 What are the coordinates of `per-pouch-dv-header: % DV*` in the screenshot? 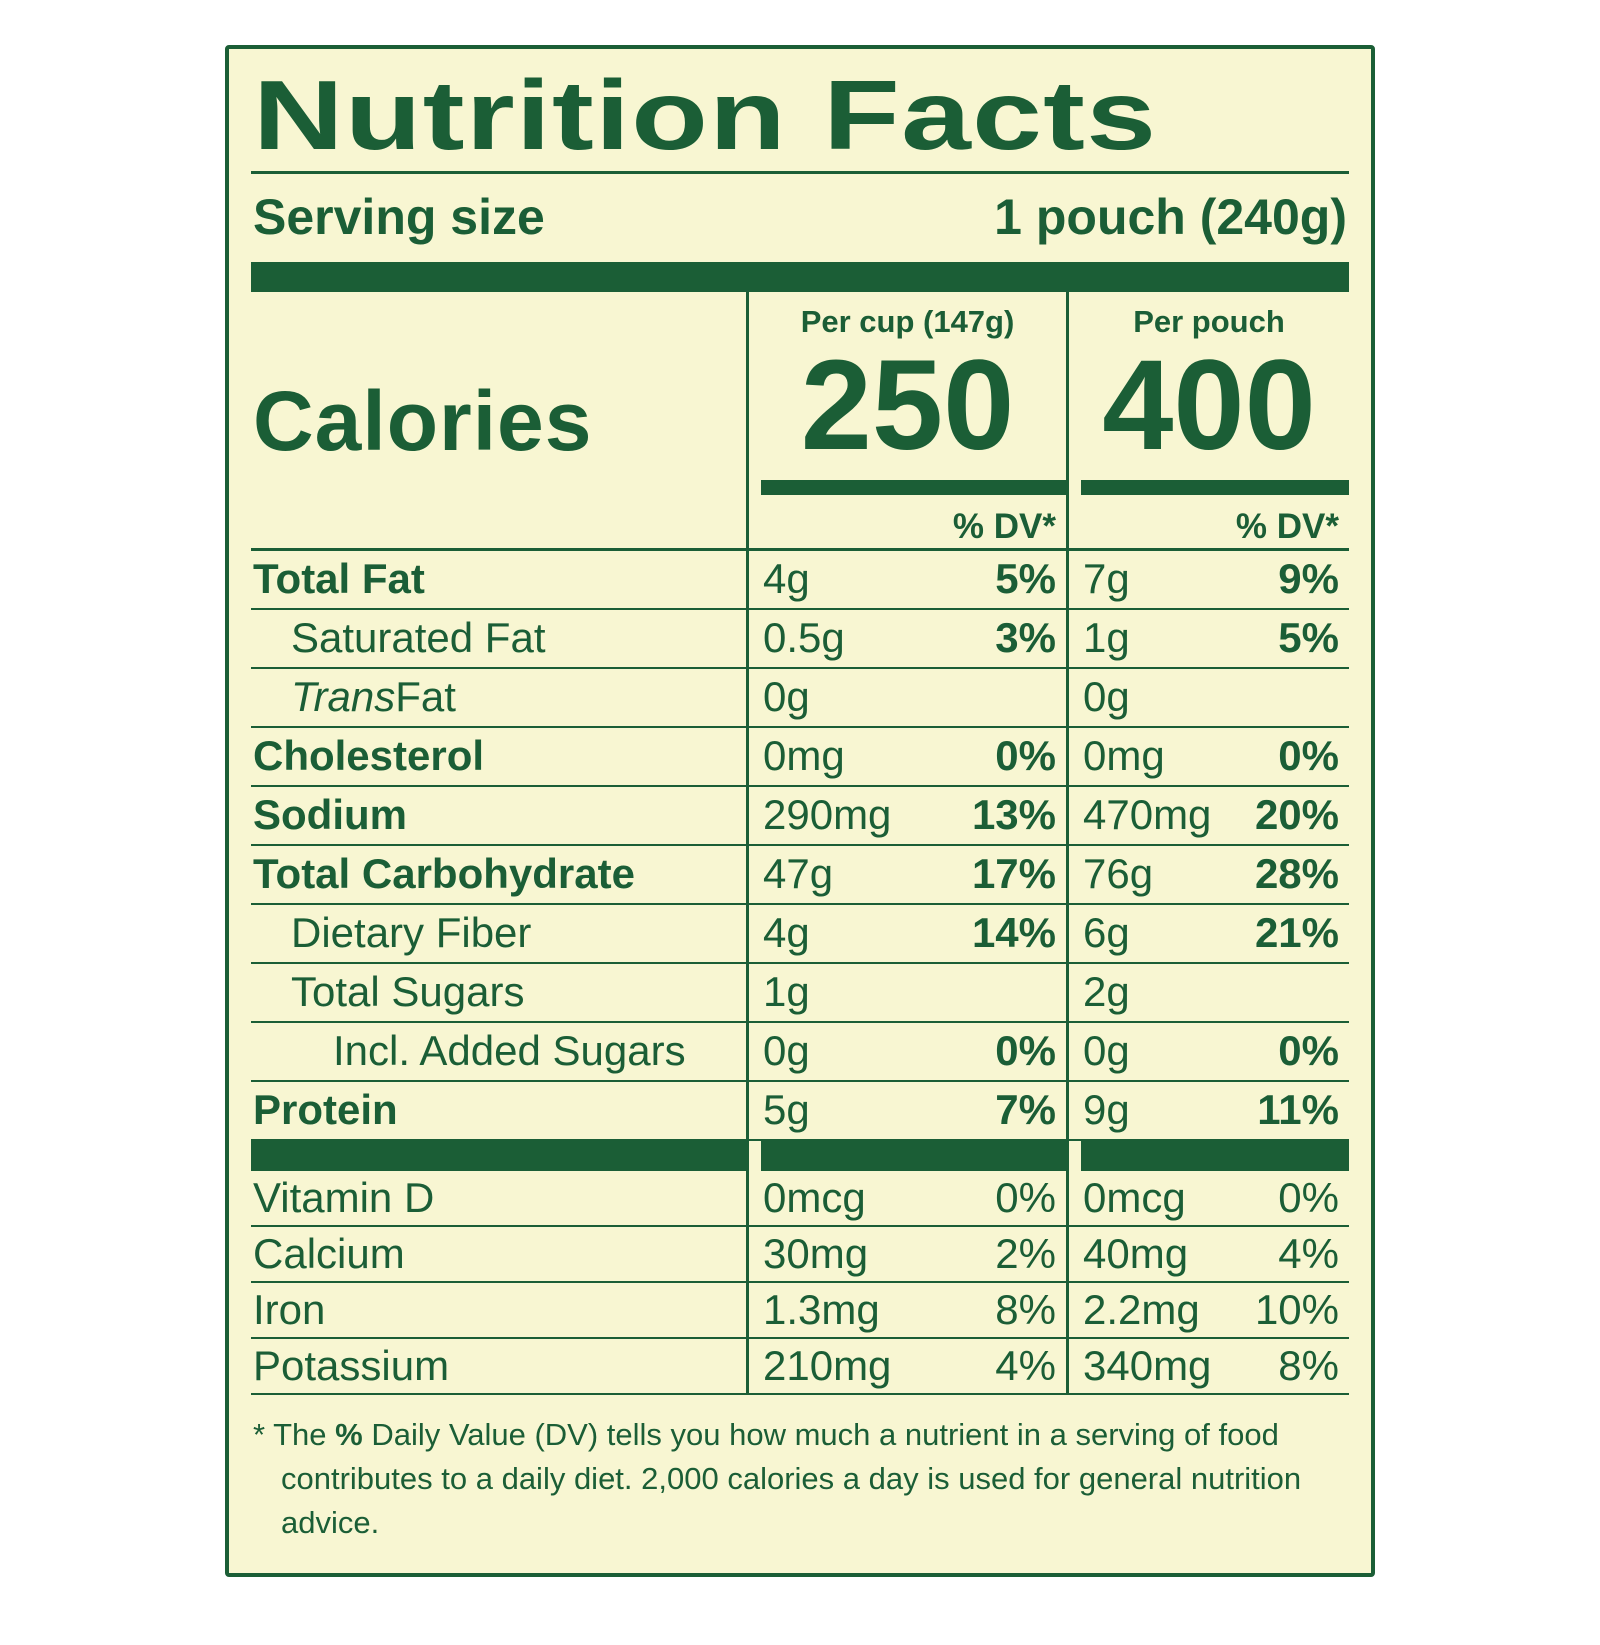 It's located at (1207, 521).